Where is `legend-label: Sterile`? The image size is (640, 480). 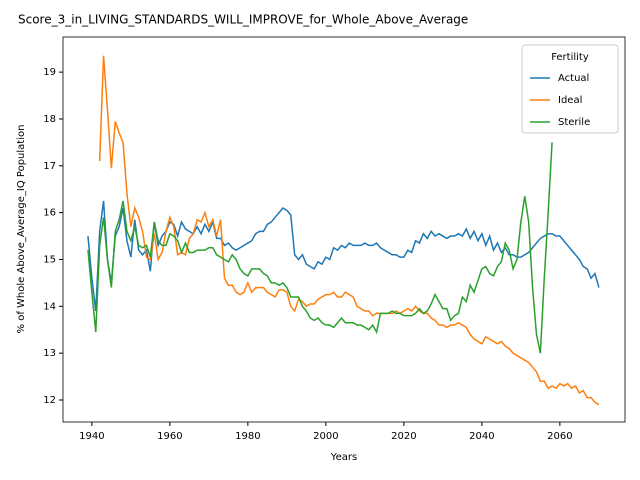 legend-label: Sterile is located at coordinates (574, 122).